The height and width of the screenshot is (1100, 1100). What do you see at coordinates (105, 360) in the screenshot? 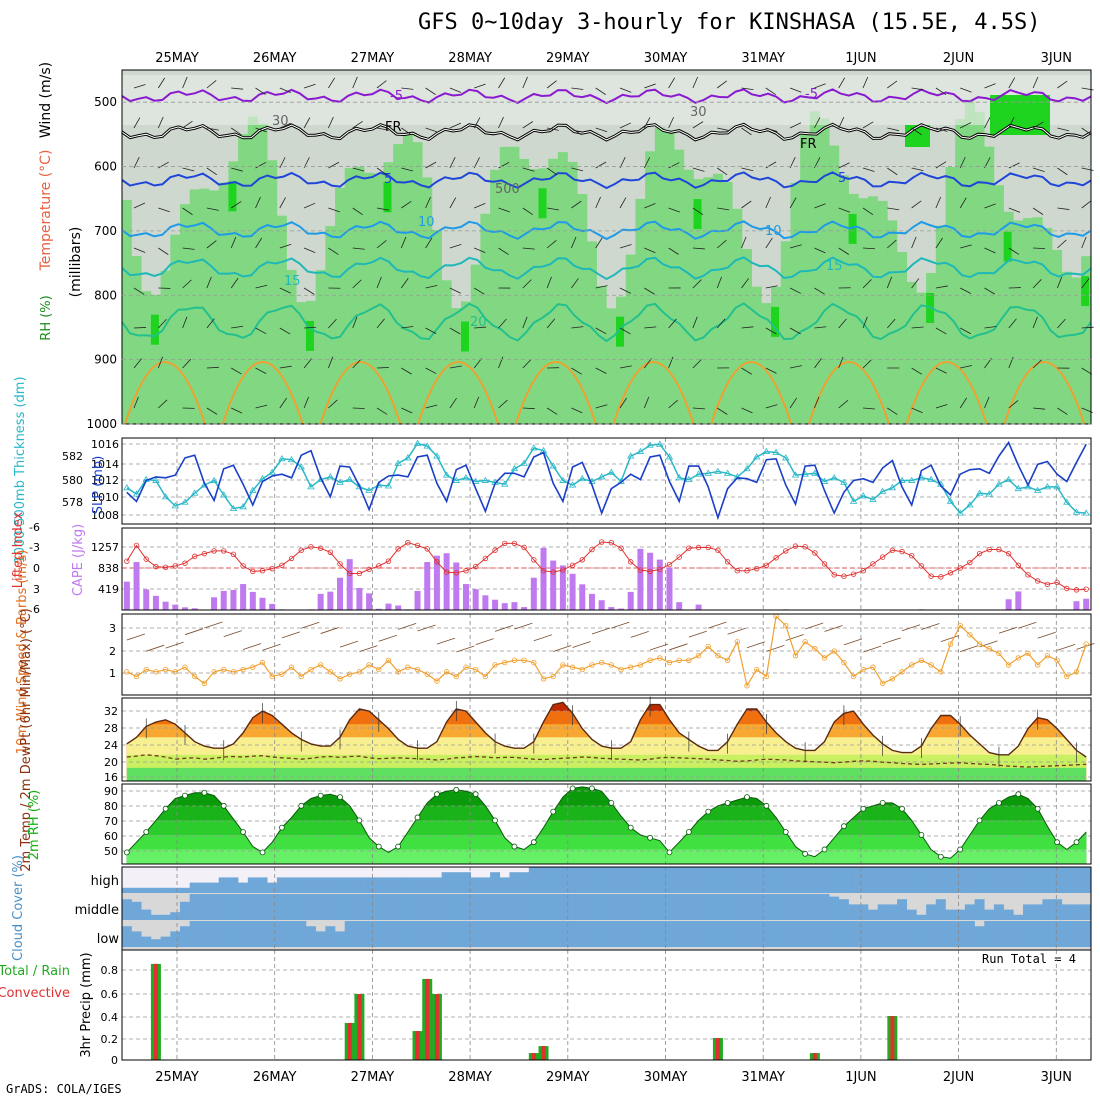
I see `pressure-tick: 900` at bounding box center [105, 360].